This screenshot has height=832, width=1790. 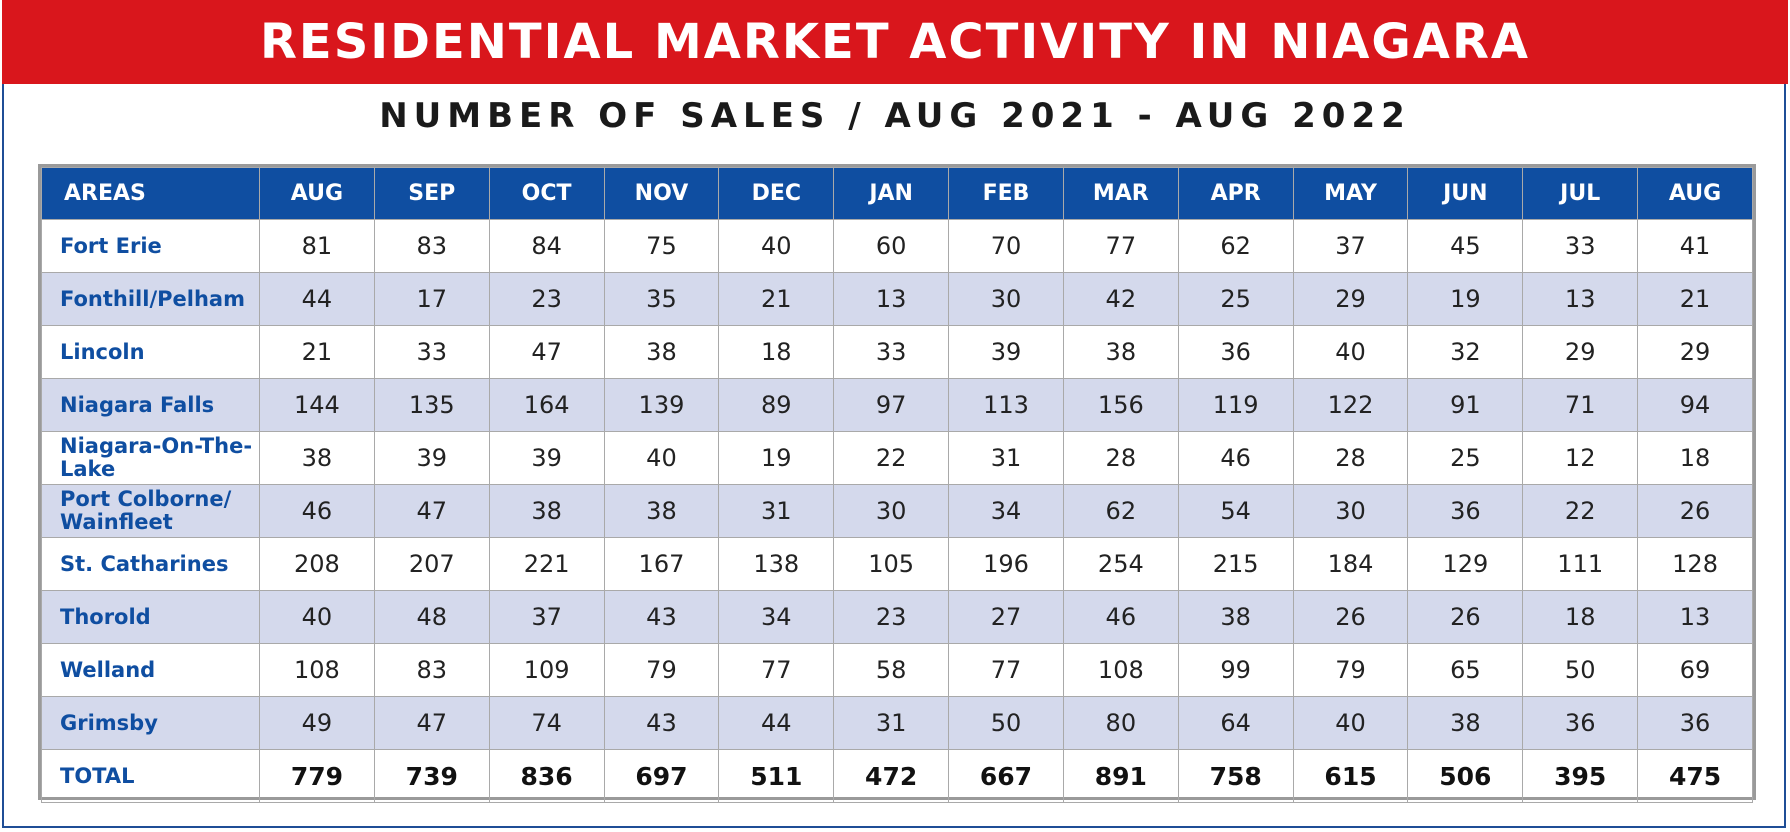 What do you see at coordinates (661, 193) in the screenshot?
I see `column-header-month: NOV` at bounding box center [661, 193].